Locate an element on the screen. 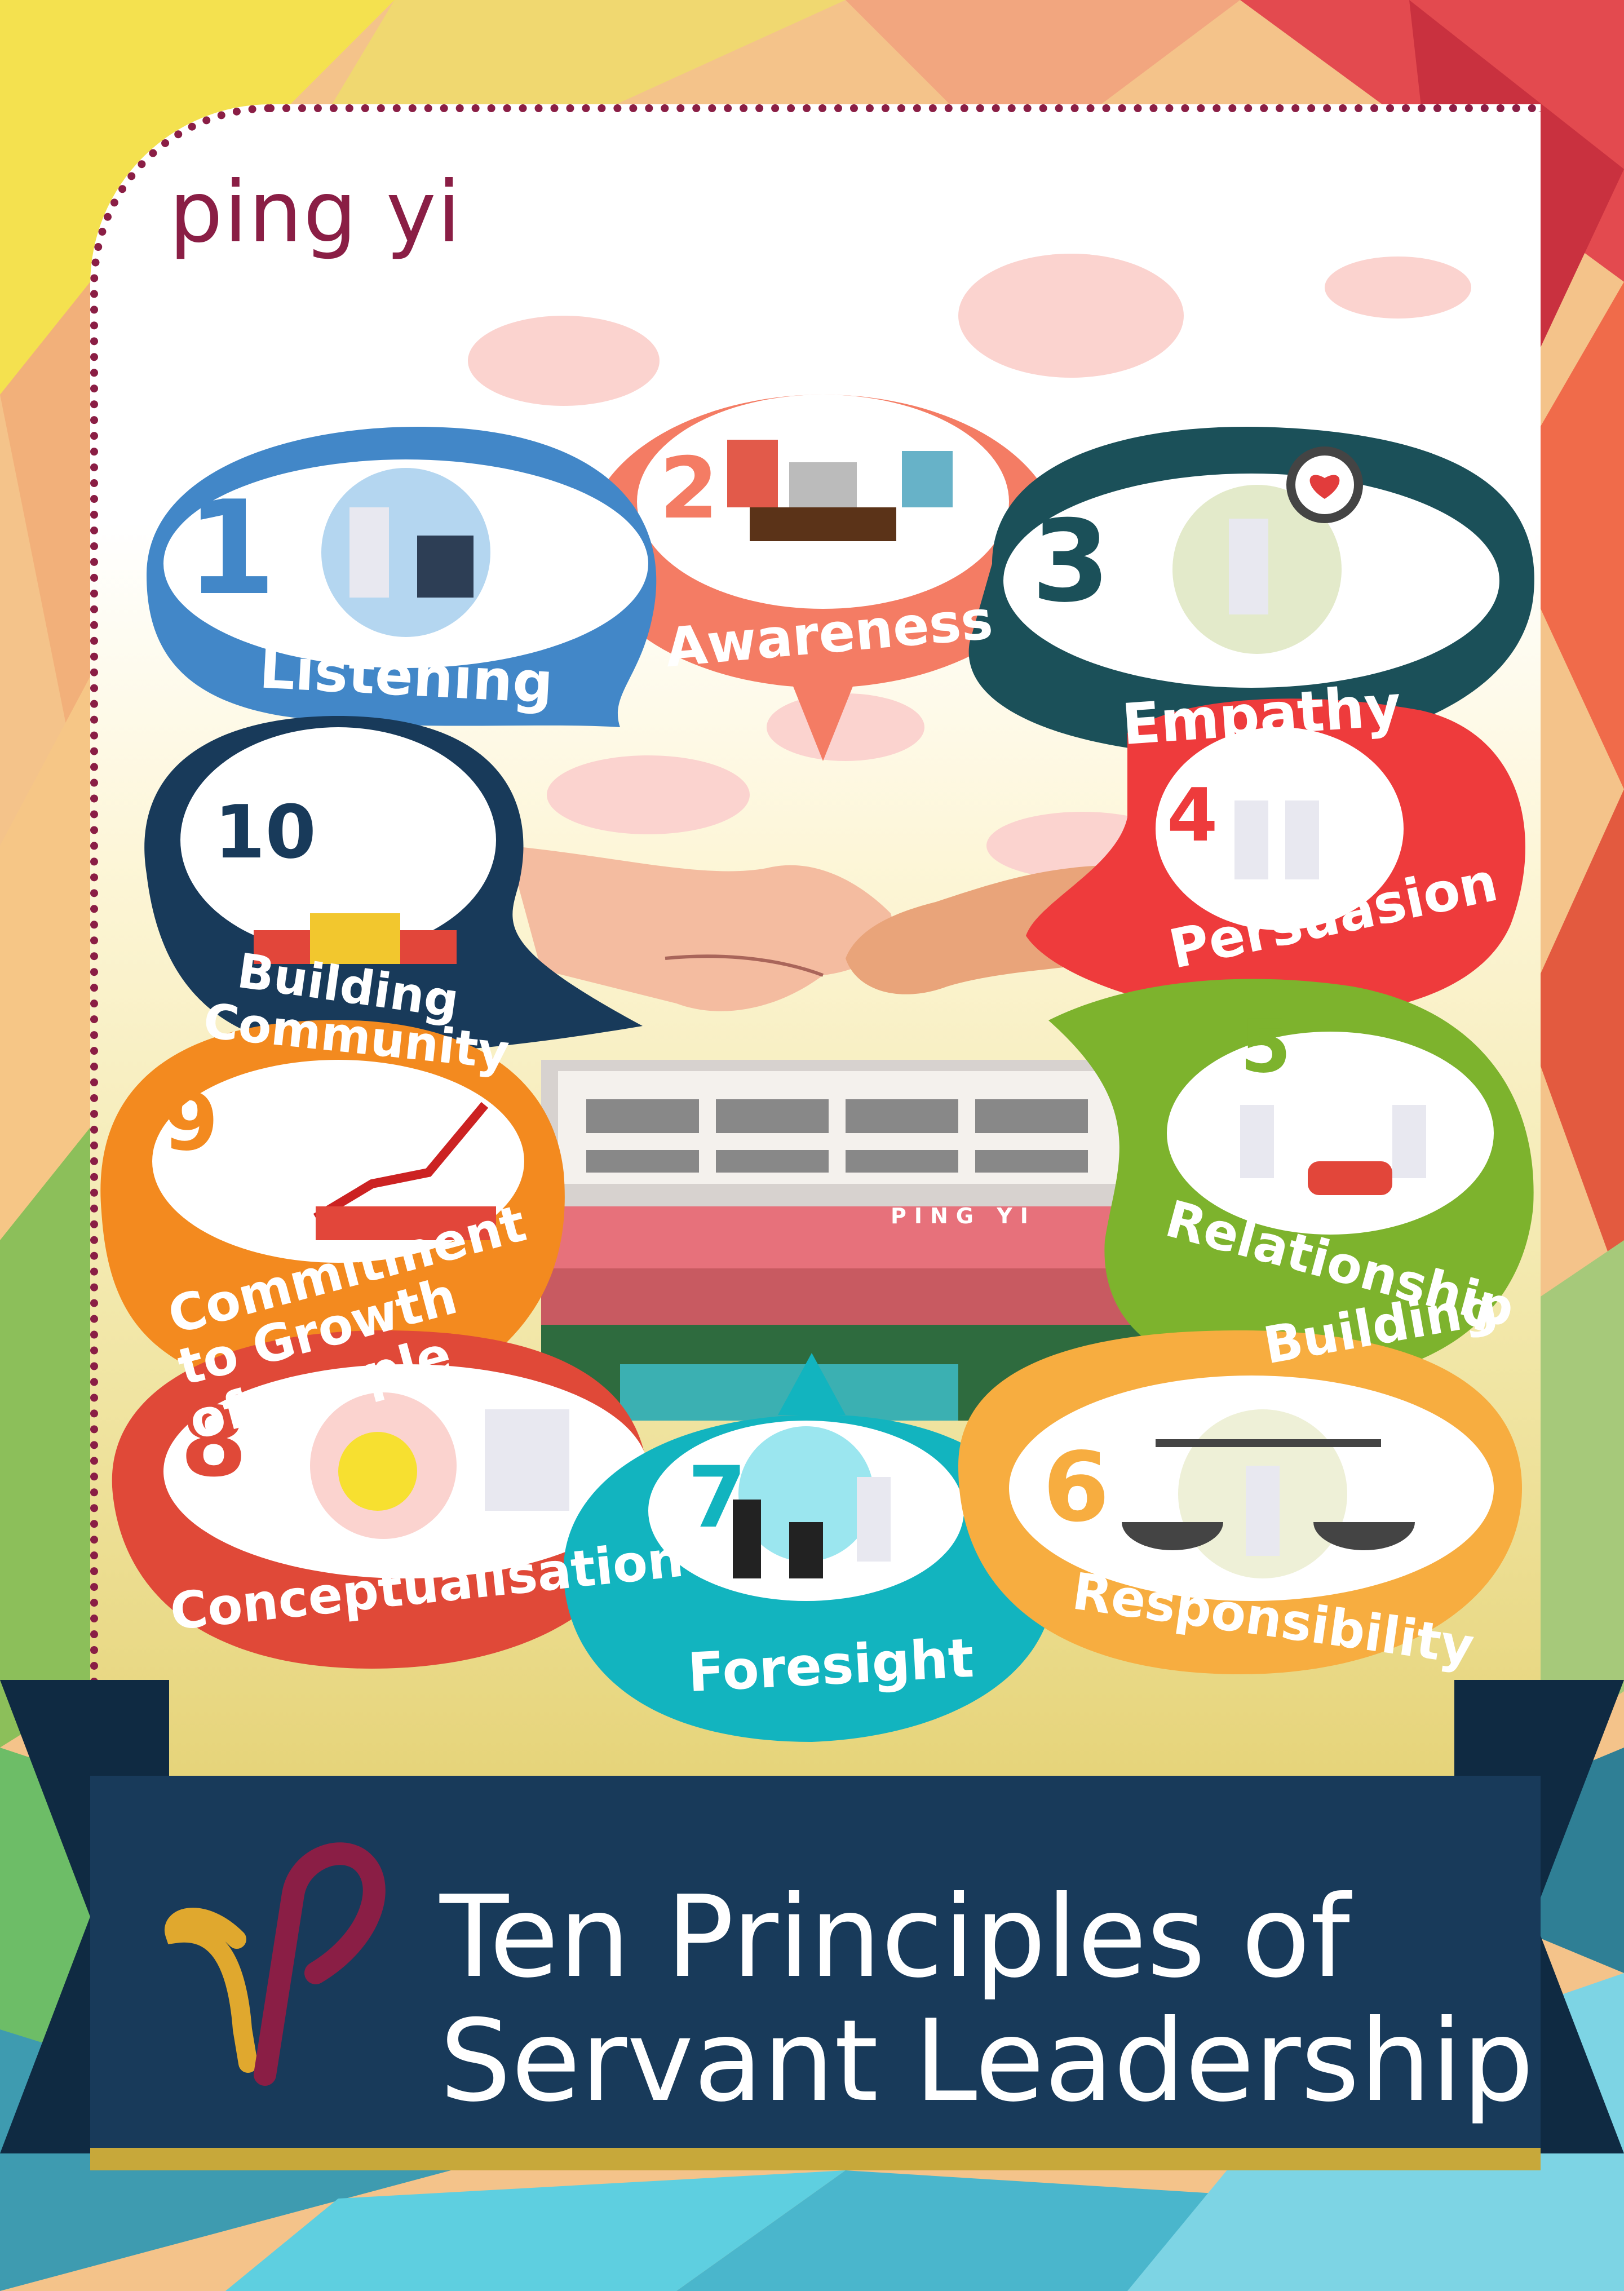 The height and width of the screenshot is (2291, 1624). principle-5-number: 5 is located at coordinates (1265, 1046).